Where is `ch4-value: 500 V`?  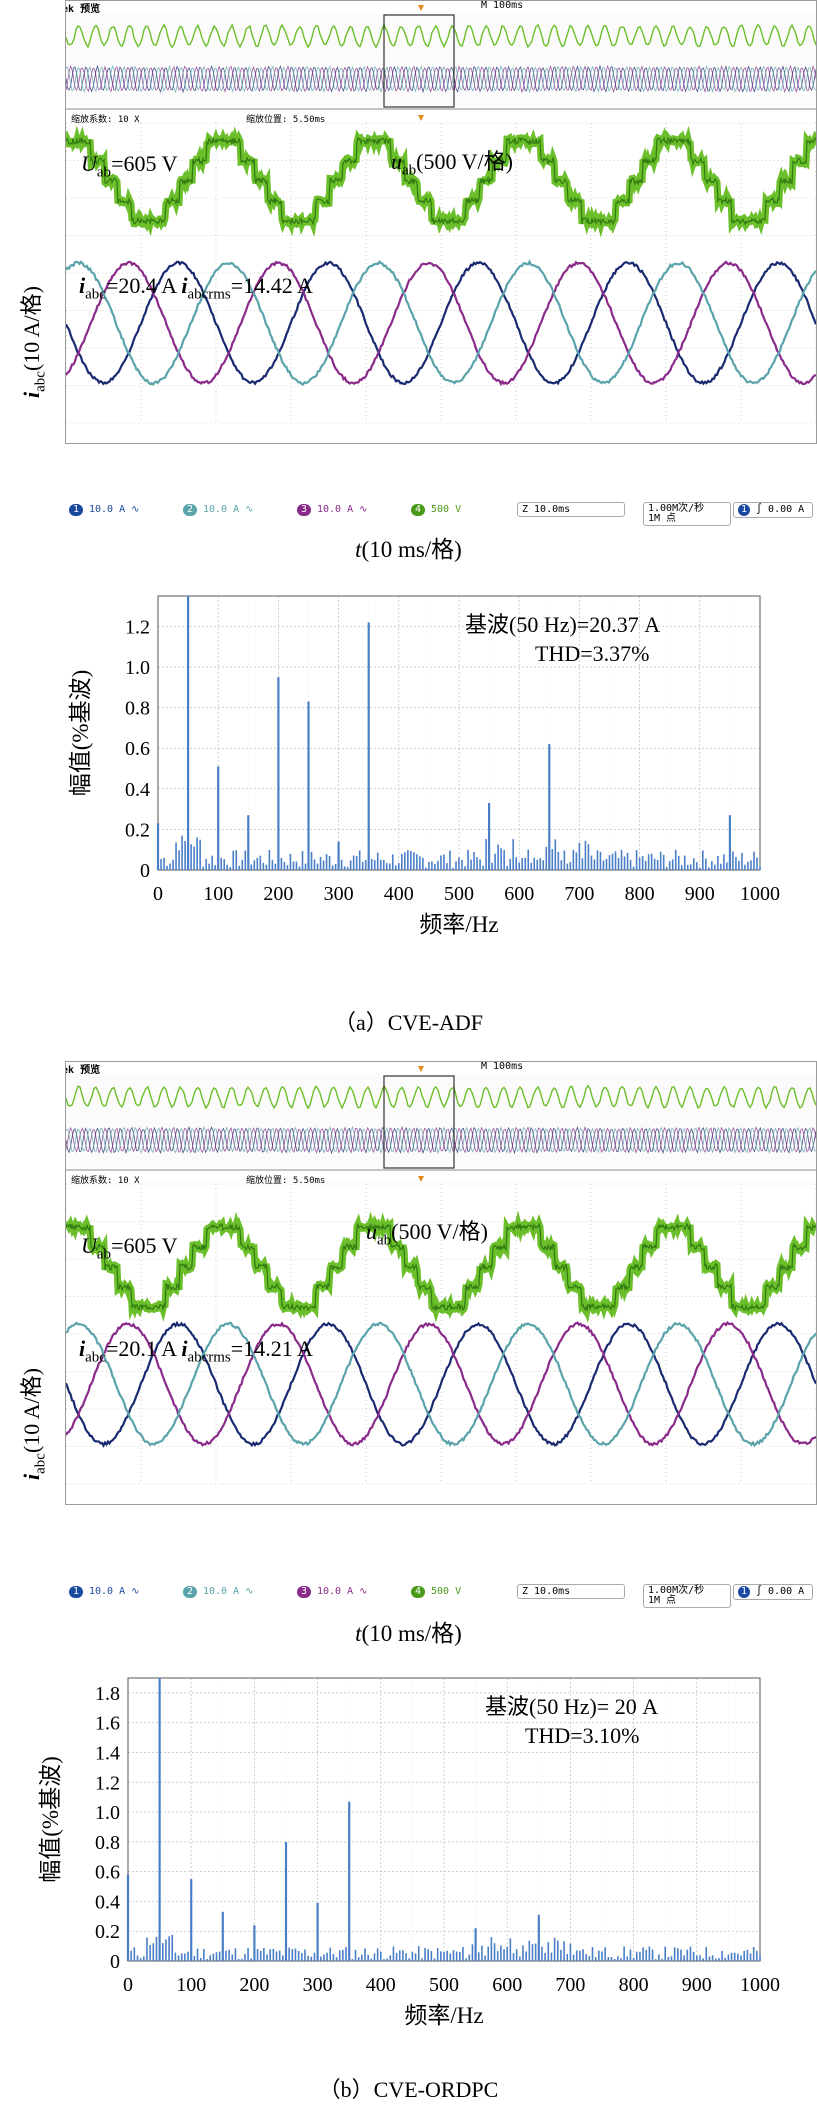
ch4-value: 500 V is located at coordinates (446, 509).